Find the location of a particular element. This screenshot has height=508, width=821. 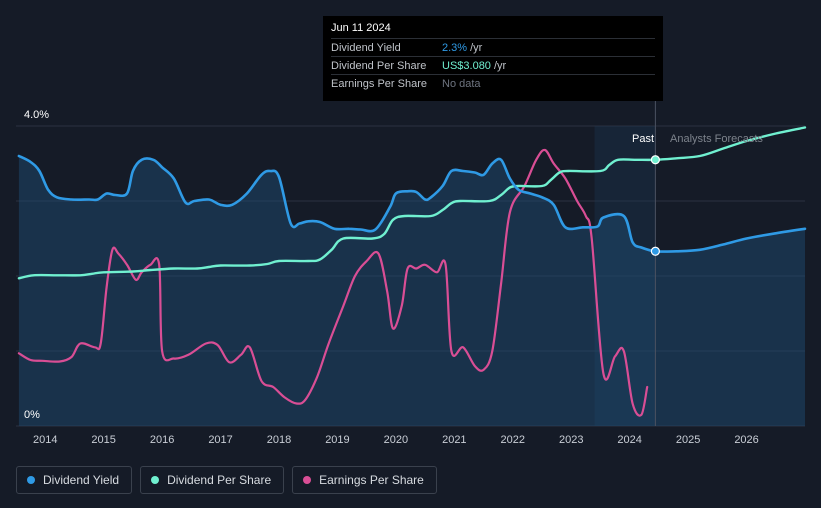

highlight-points is located at coordinates (655, 205).